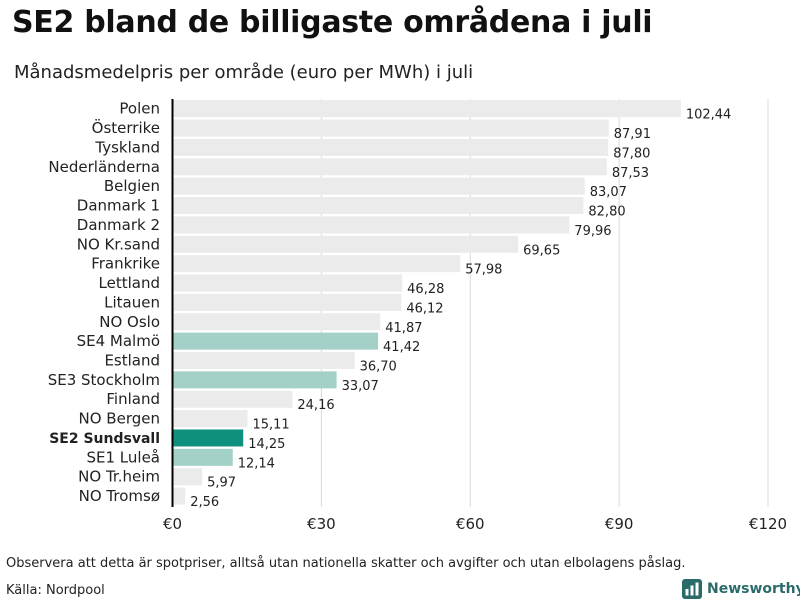 The image size is (800, 600). What do you see at coordinates (315, 405) in the screenshot?
I see `value-label: 24,16` at bounding box center [315, 405].